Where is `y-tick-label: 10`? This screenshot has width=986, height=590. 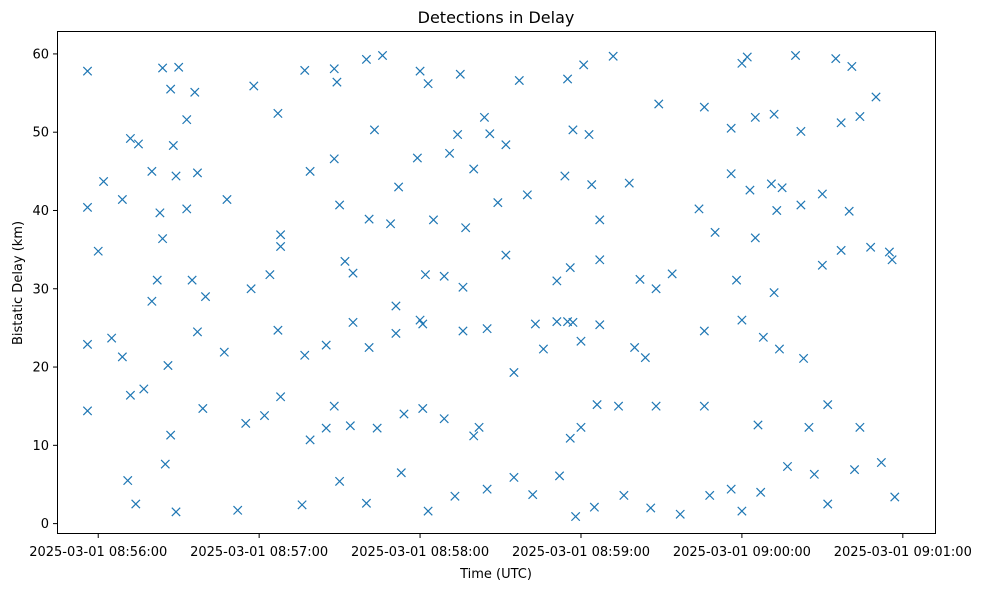
y-tick-label: 10 is located at coordinates (40, 446).